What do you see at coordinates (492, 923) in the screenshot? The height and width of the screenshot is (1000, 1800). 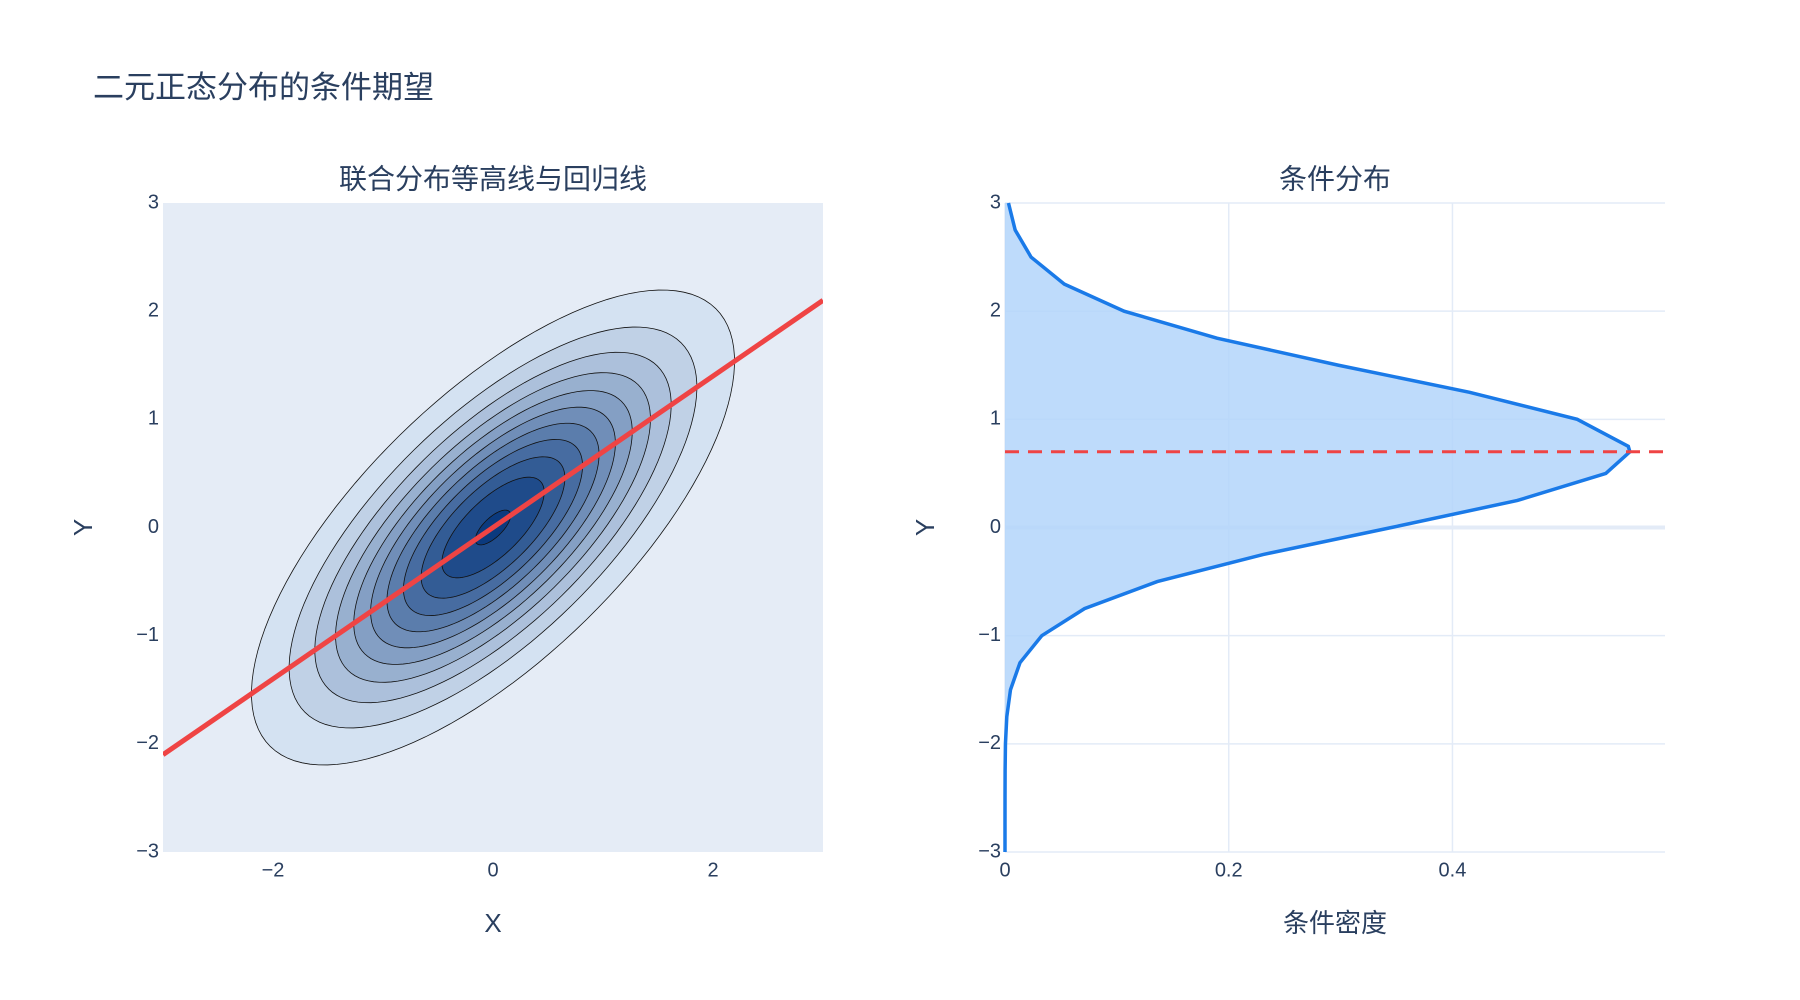 I see `x-axis-title: X` at bounding box center [492, 923].